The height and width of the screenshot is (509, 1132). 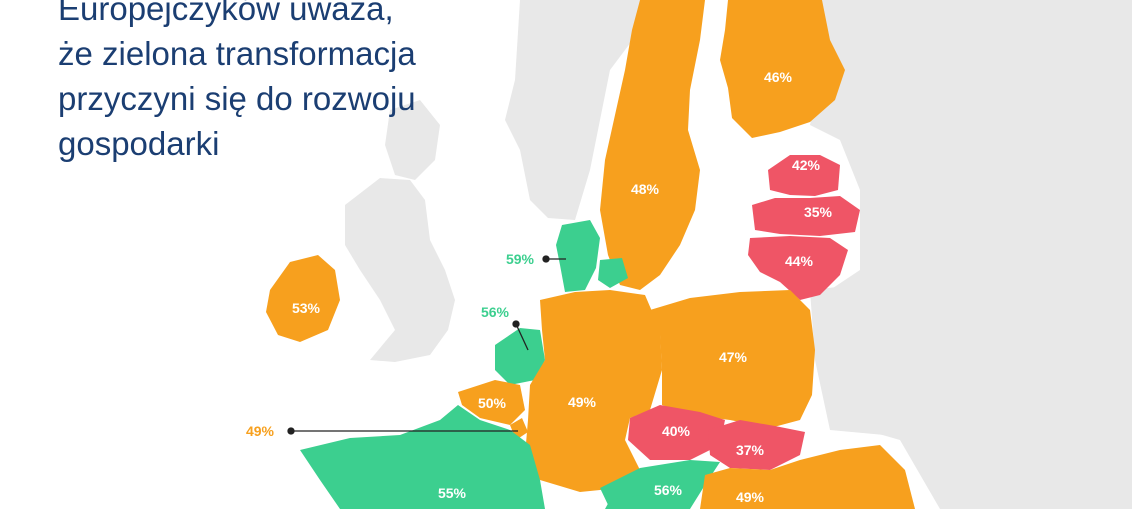 What do you see at coordinates (799, 261) in the screenshot?
I see `label-lithuania: 44%` at bounding box center [799, 261].